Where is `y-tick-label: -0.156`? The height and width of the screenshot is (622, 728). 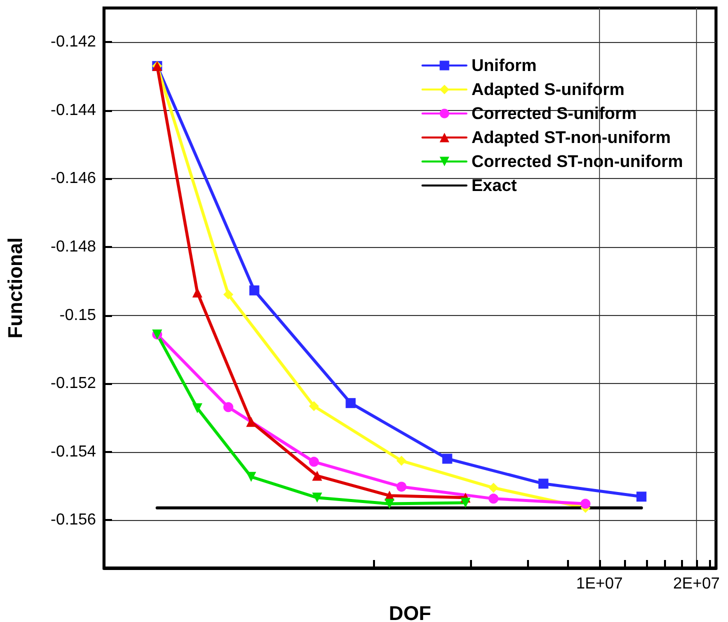 y-tick-label: -0.156 is located at coordinates (73, 520).